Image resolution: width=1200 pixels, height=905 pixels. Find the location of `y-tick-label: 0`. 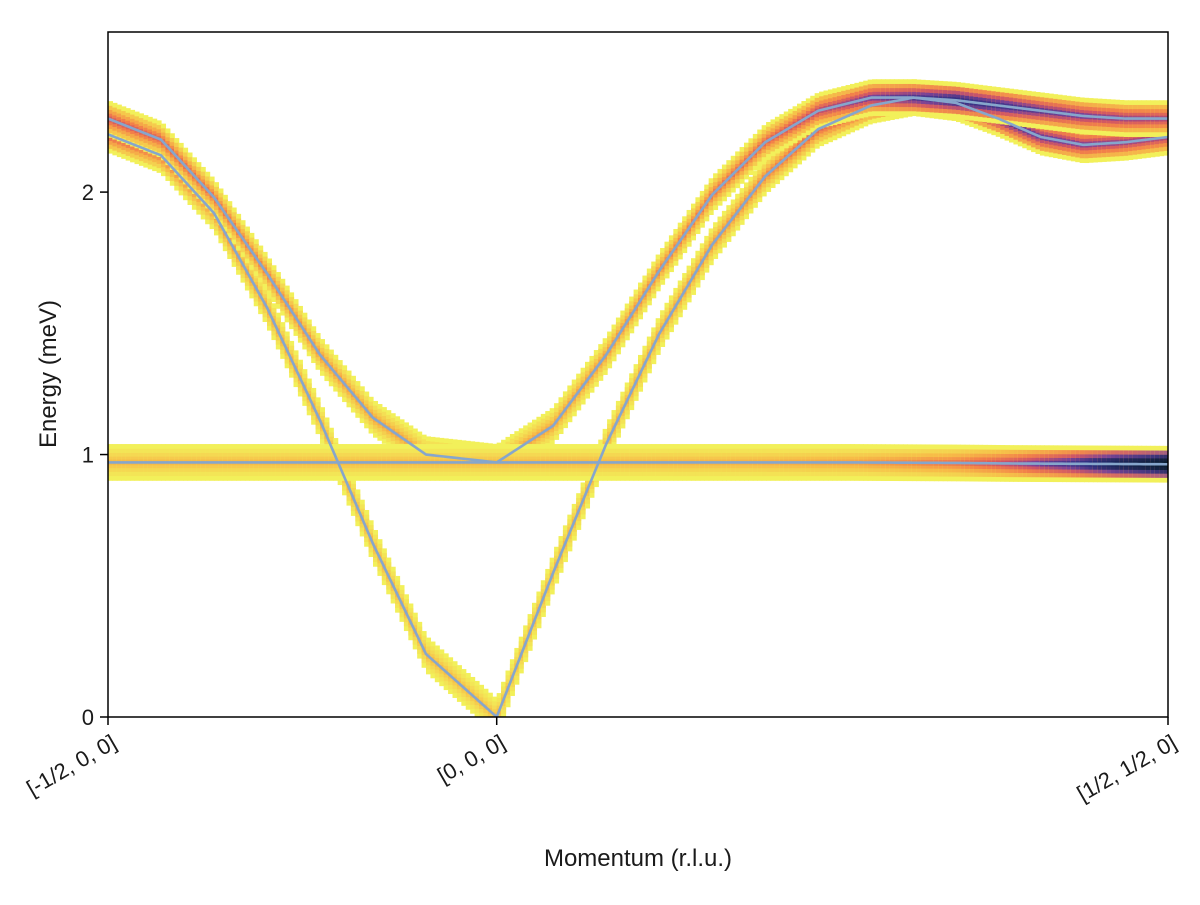

y-tick-label: 0 is located at coordinates (88, 717).